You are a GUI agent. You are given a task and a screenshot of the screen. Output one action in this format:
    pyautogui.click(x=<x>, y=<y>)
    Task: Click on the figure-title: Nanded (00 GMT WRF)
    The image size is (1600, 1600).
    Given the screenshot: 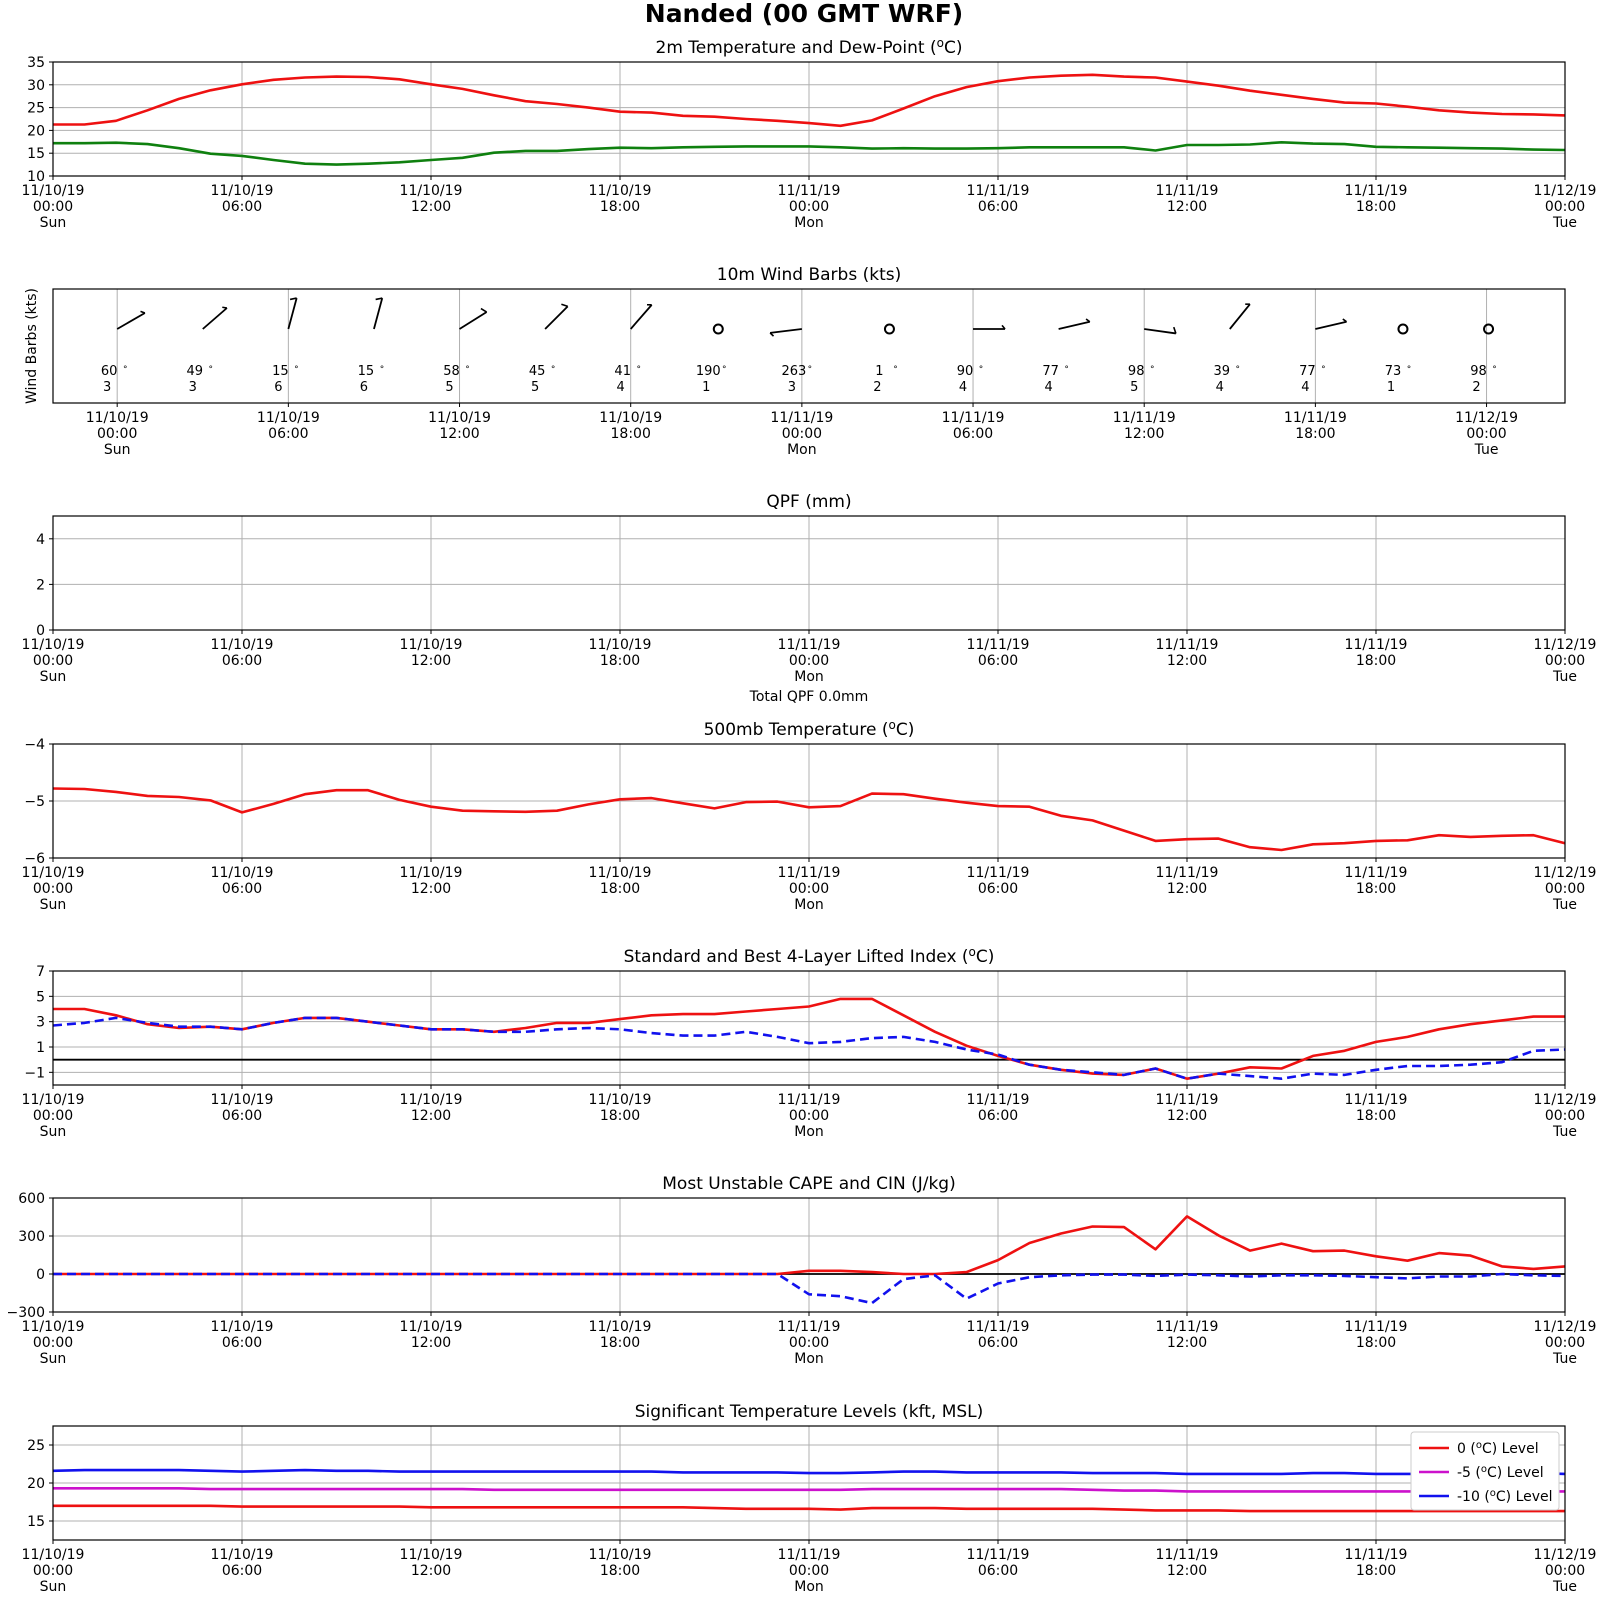 What is the action you would take?
    pyautogui.click(x=804, y=14)
    